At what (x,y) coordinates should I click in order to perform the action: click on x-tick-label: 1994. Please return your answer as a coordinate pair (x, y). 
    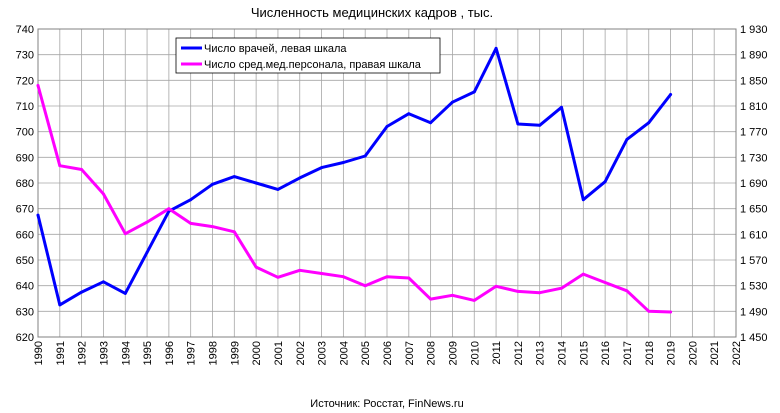
    Looking at the image, I should click on (126, 353).